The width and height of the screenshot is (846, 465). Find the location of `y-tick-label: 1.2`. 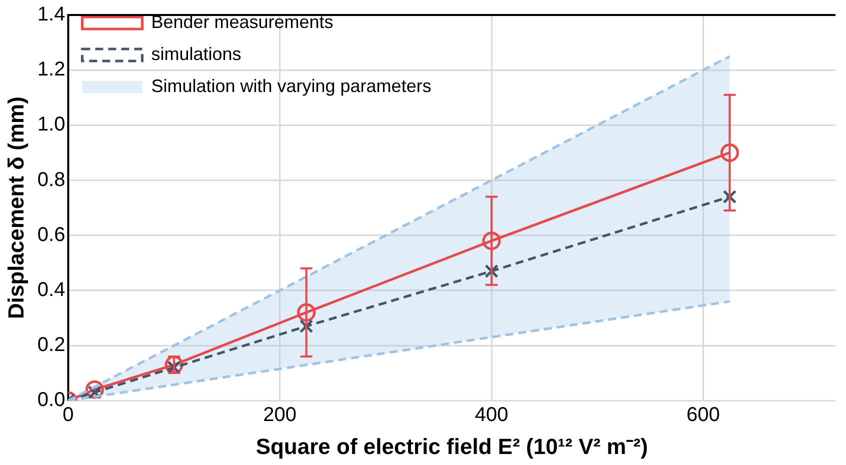

y-tick-label: 1.2 is located at coordinates (51, 69).